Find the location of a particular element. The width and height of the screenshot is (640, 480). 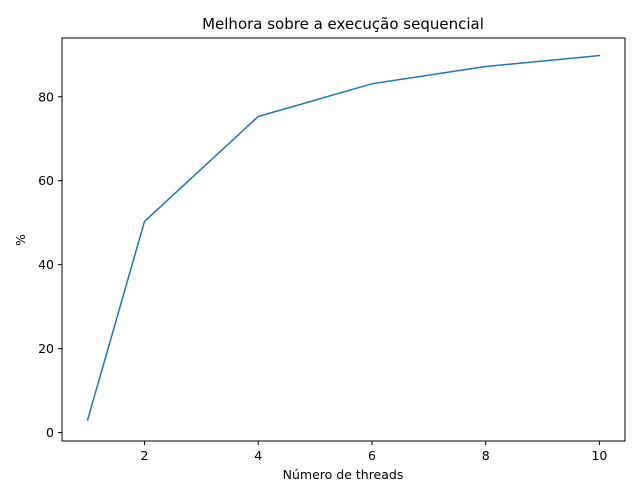

x-tick-label: 6 is located at coordinates (372, 455).